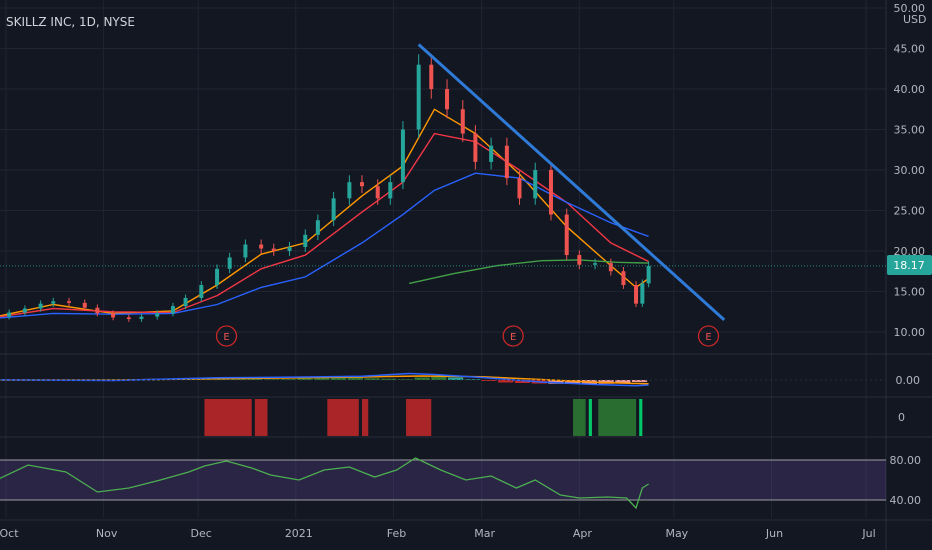 This screenshot has width=932, height=550. I want to click on time-tick-label: 2021, so click(299, 533).